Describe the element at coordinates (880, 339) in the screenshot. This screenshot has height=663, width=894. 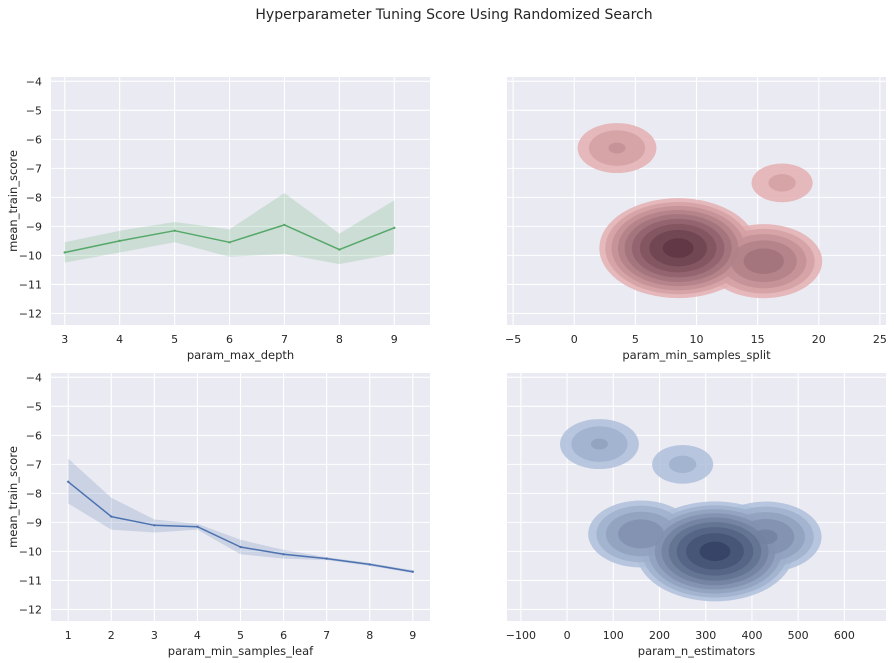
I see `x-tick-label: 25` at that location.